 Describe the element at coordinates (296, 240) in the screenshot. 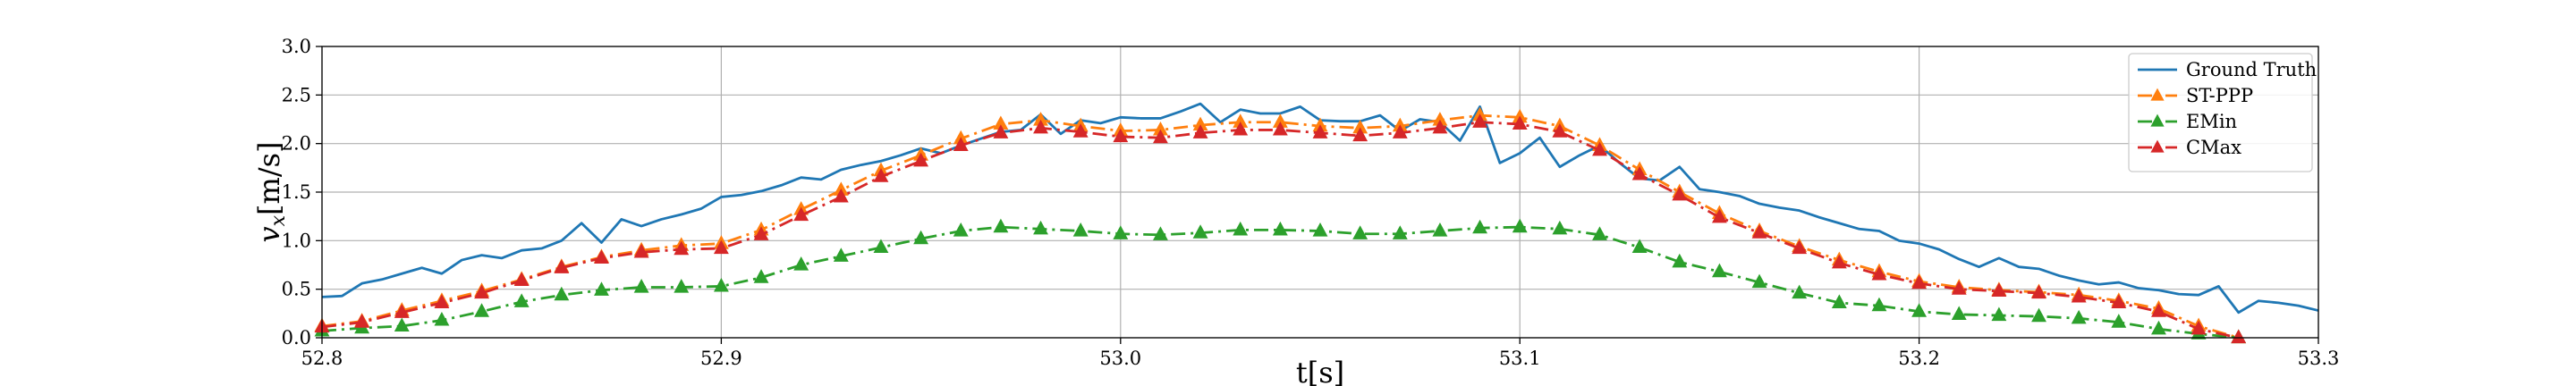

I see `y-tick-label: 1.0` at that location.